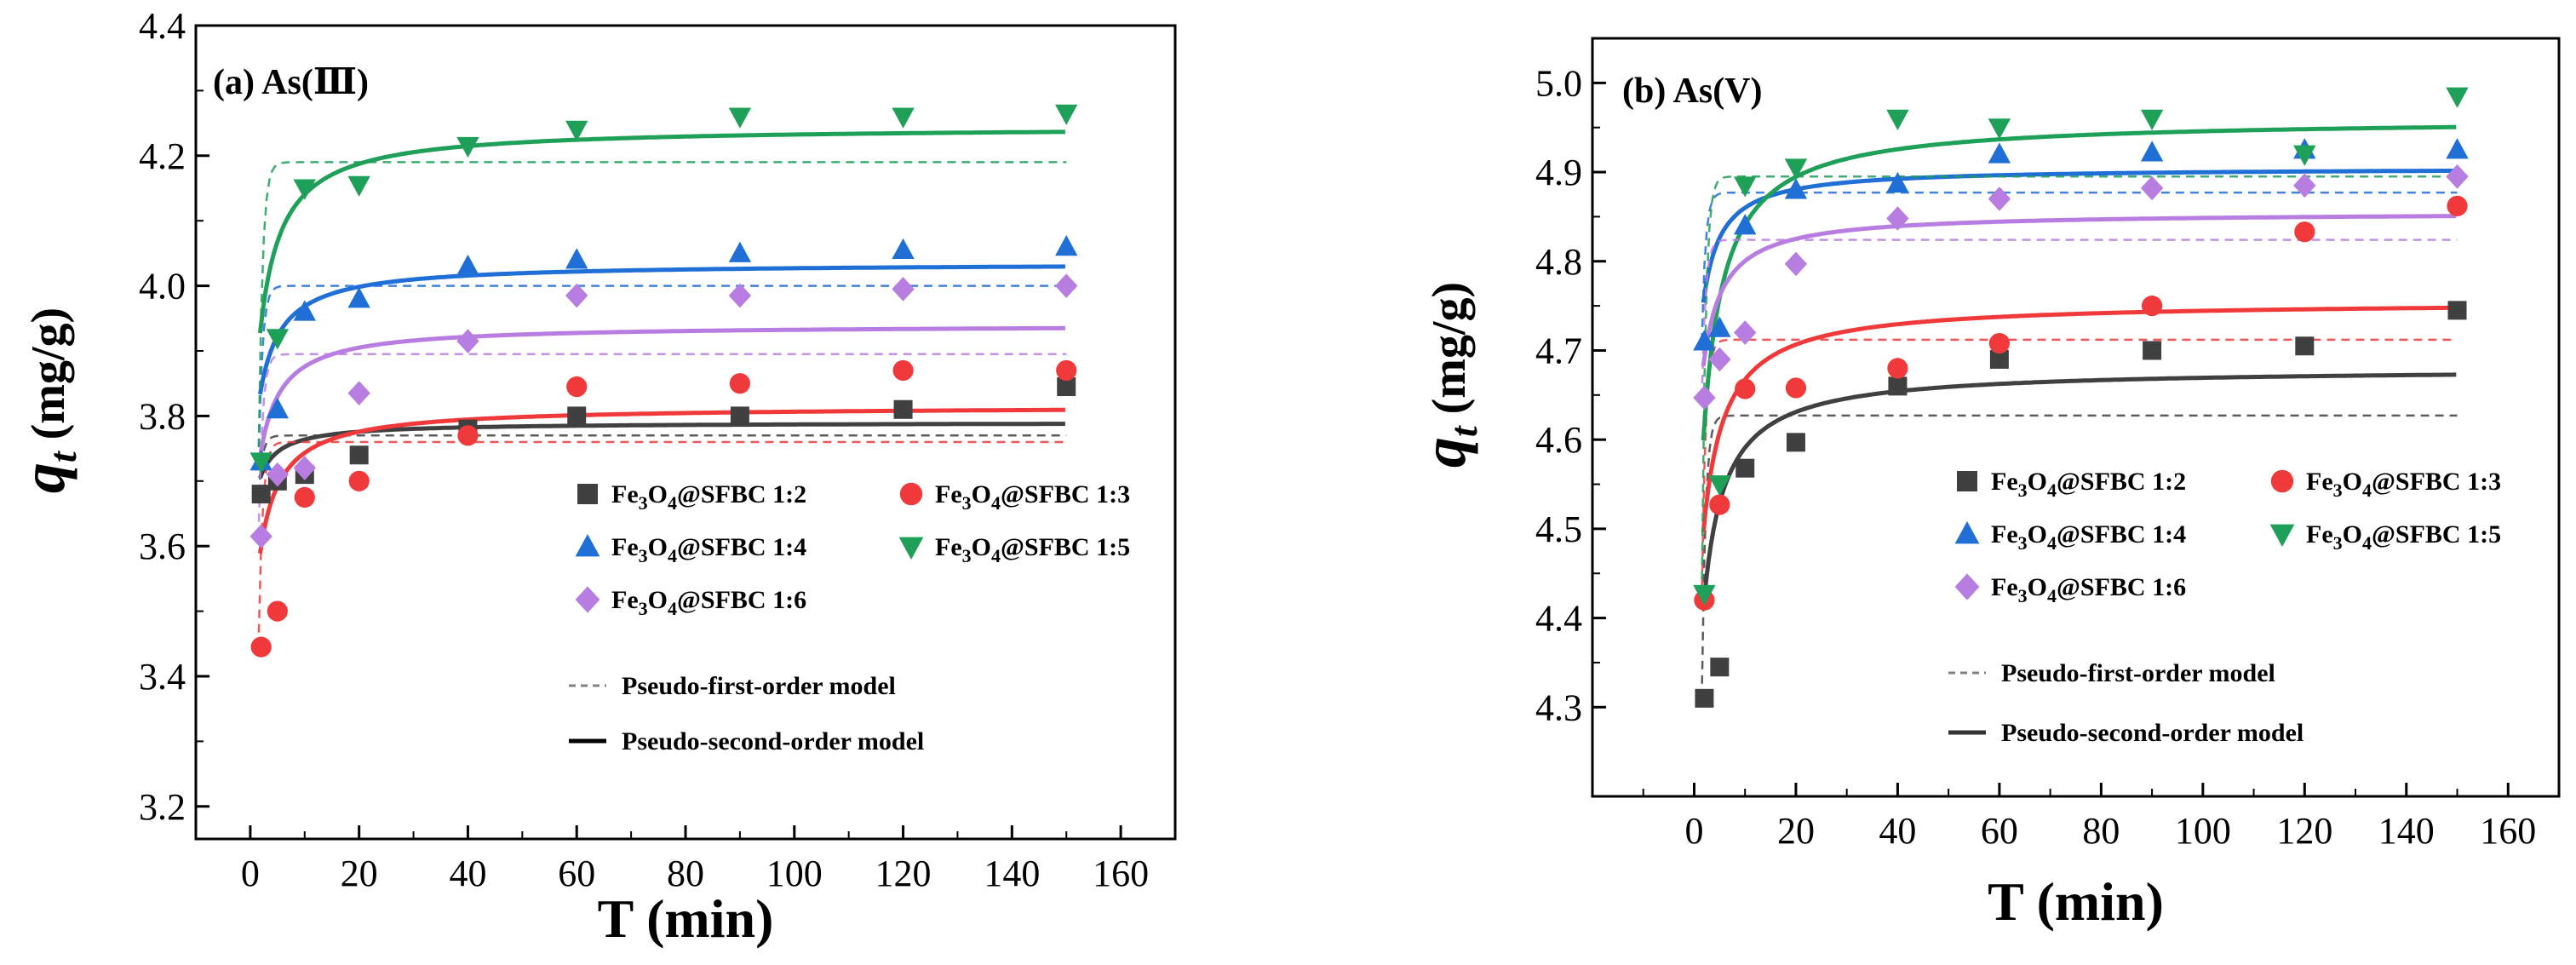 The height and width of the screenshot is (965, 2576). What do you see at coordinates (1692, 91) in the screenshot?
I see `panel-title: (b) As(V)` at bounding box center [1692, 91].